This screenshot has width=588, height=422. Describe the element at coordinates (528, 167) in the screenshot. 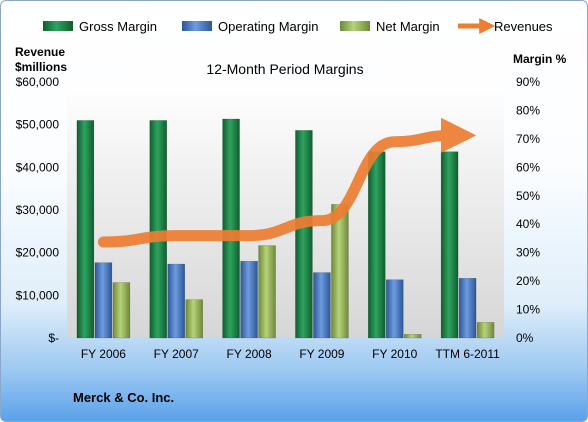

I see `right-tick-label: 60%` at that location.